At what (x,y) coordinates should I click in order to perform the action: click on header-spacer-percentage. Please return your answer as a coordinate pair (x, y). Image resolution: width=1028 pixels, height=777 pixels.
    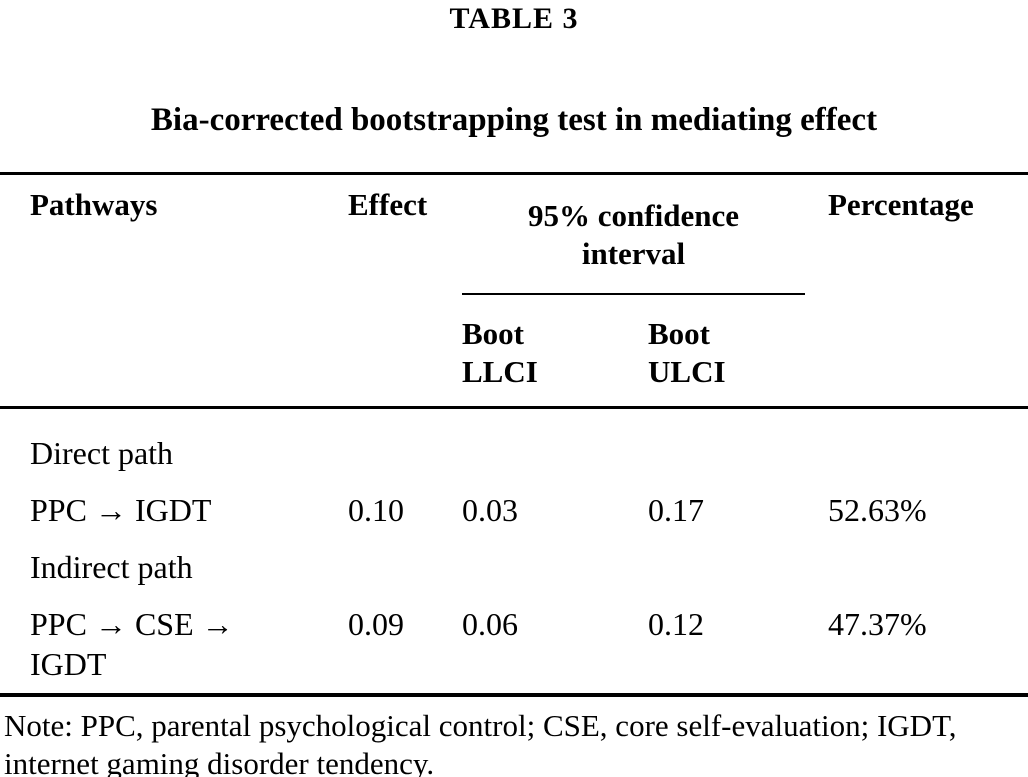
    Looking at the image, I should click on (928, 352).